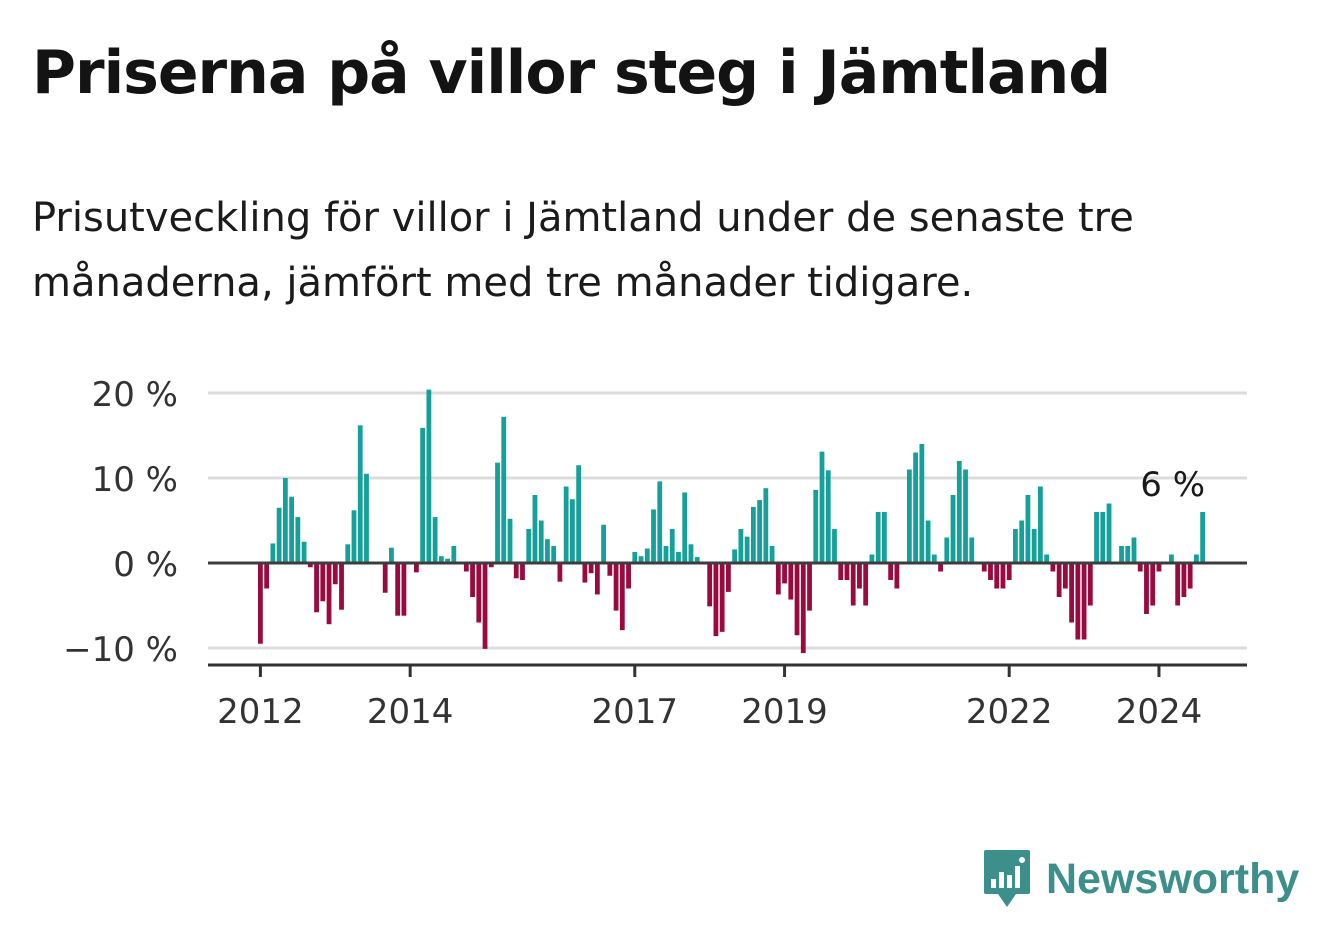  What do you see at coordinates (135, 480) in the screenshot?
I see `y-tick-label: 10 %` at bounding box center [135, 480].